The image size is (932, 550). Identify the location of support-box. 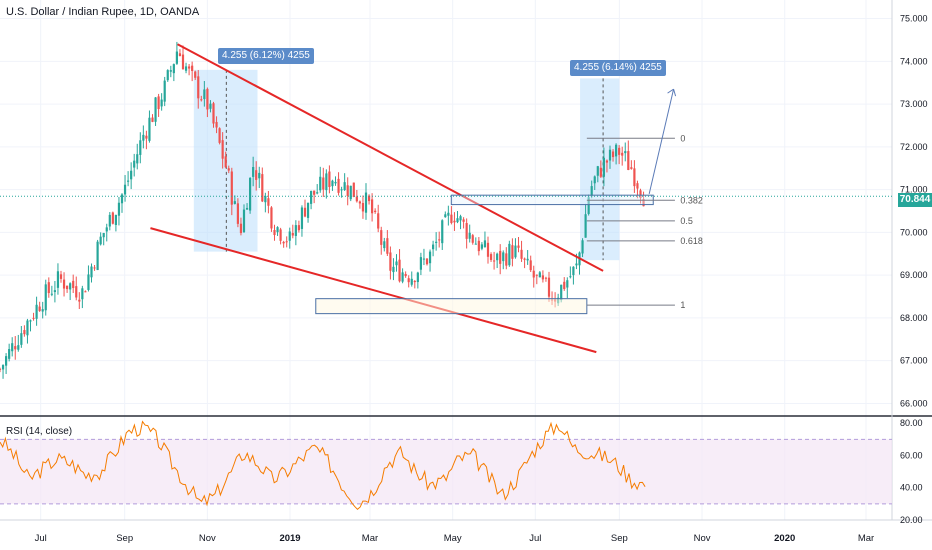
(451, 306).